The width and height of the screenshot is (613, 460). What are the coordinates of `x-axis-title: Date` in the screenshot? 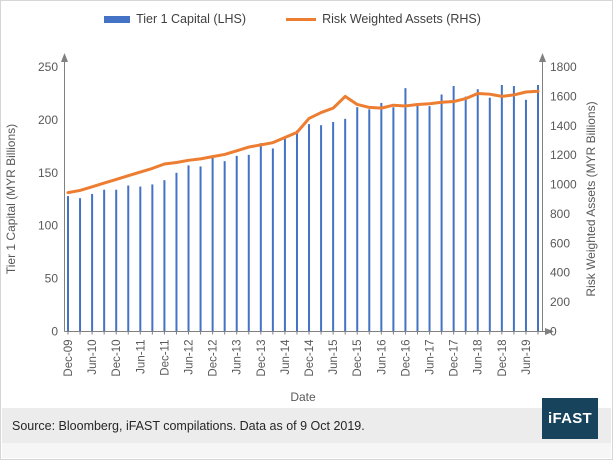 It's located at (303, 397).